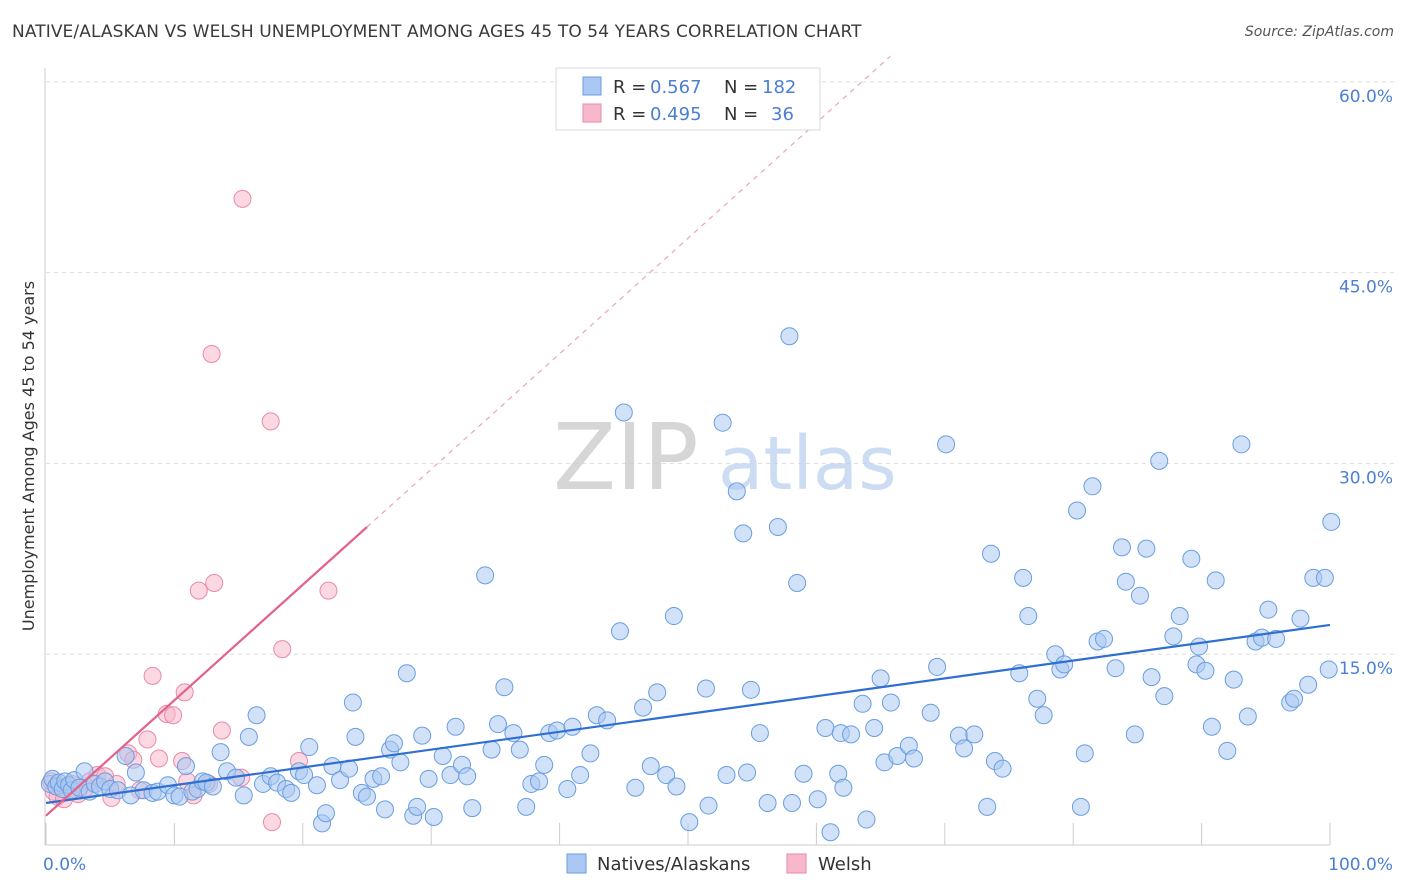 The image size is (1406, 892). I want to click on x-tick-label: 100.0%, so click(1360, 865).